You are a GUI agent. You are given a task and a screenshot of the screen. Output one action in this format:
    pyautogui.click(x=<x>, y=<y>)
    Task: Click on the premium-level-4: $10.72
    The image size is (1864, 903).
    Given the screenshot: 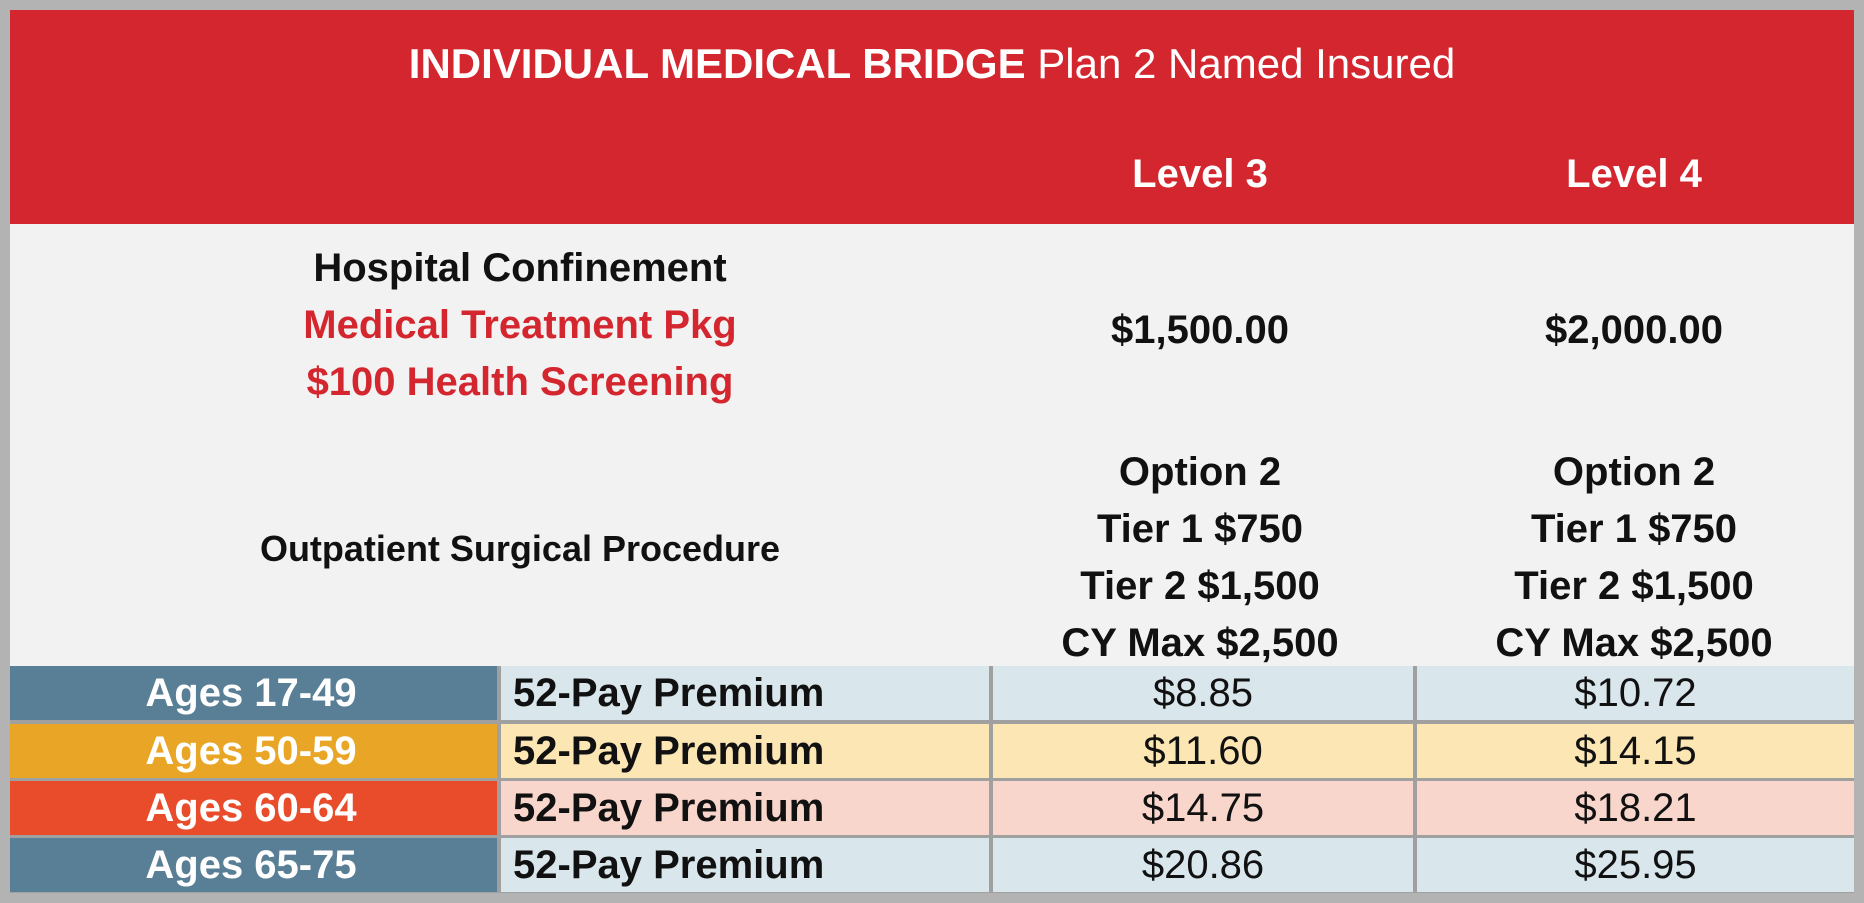 What is the action you would take?
    pyautogui.click(x=1635, y=693)
    